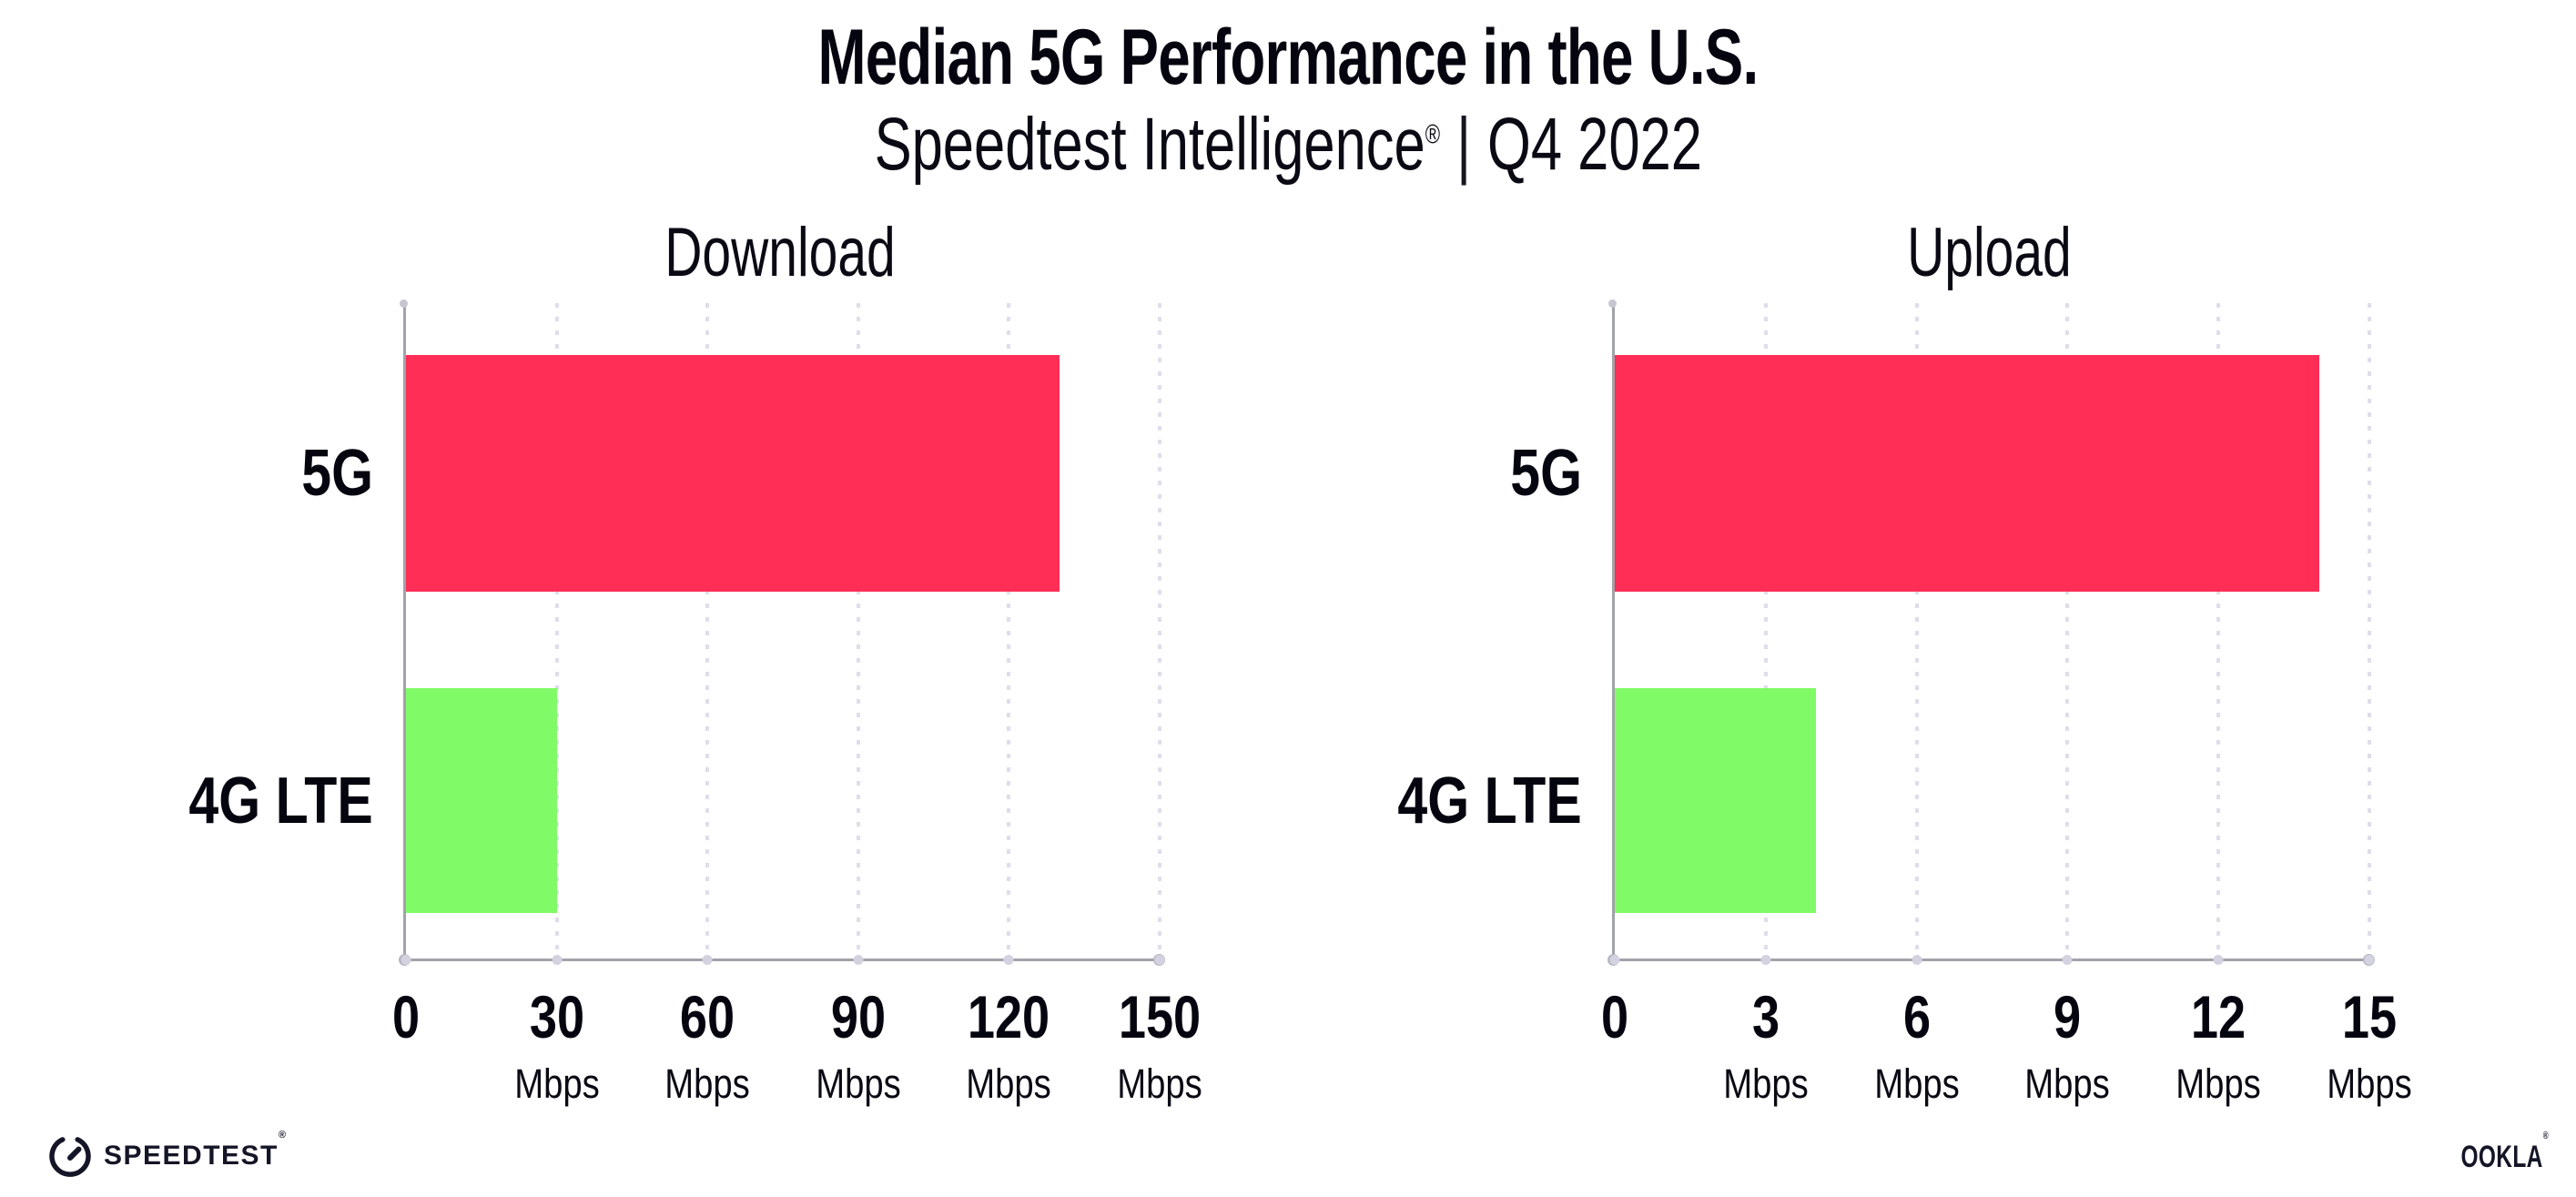 The width and height of the screenshot is (2576, 1197). Describe the element at coordinates (283, 1136) in the screenshot. I see `speedtest-registered-mark: ®` at that location.